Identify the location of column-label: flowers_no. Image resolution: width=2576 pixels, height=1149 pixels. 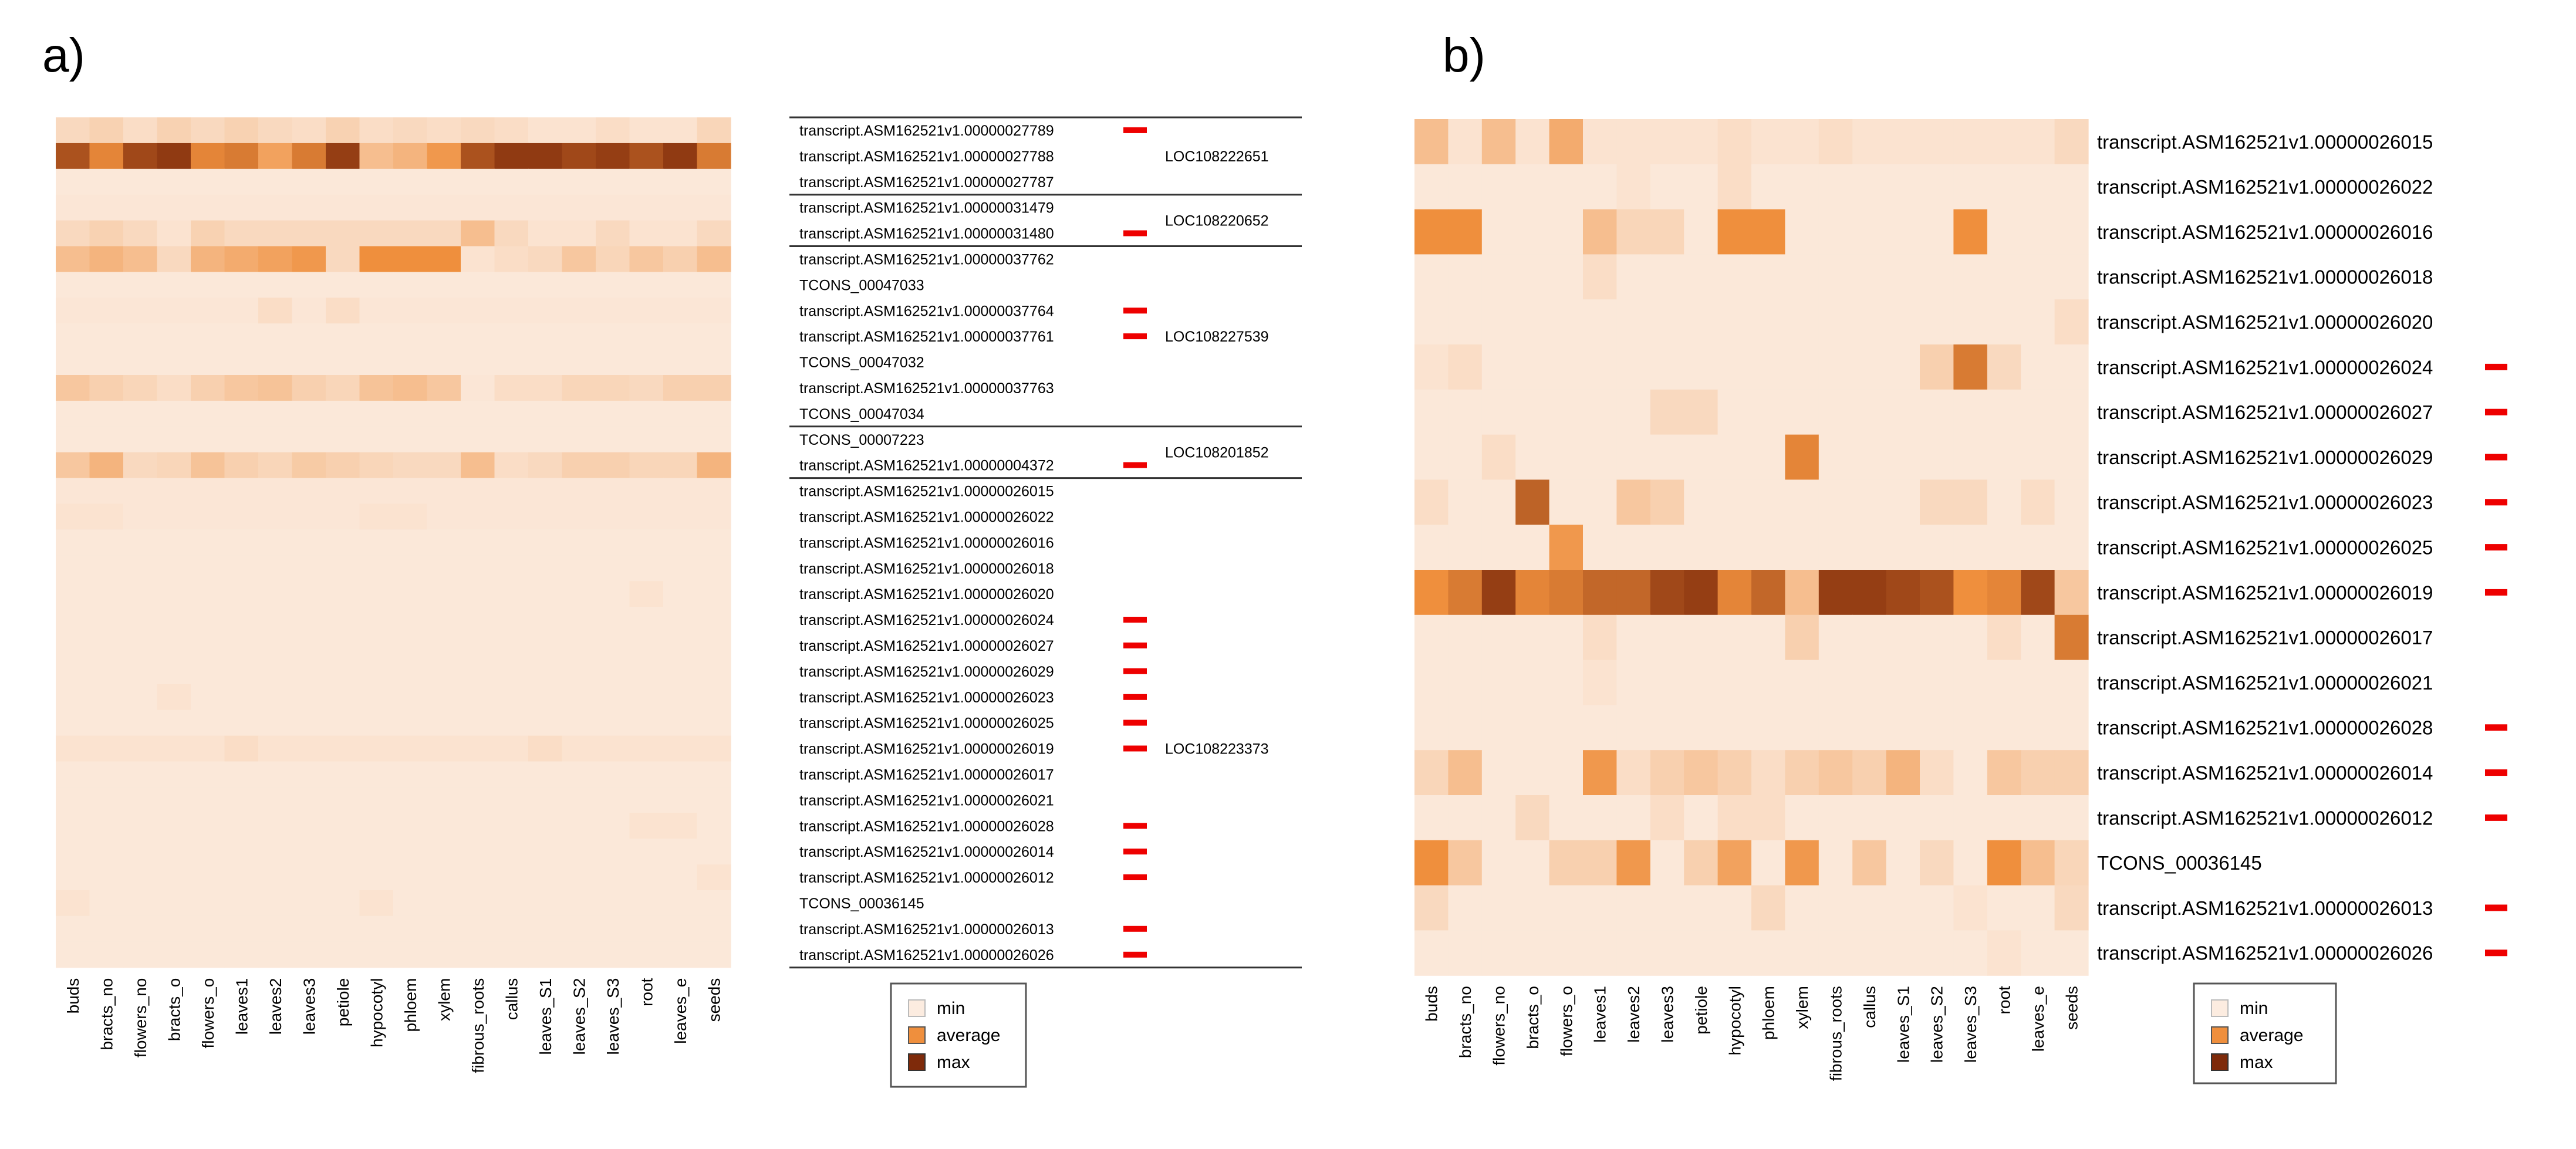
(140, 1017).